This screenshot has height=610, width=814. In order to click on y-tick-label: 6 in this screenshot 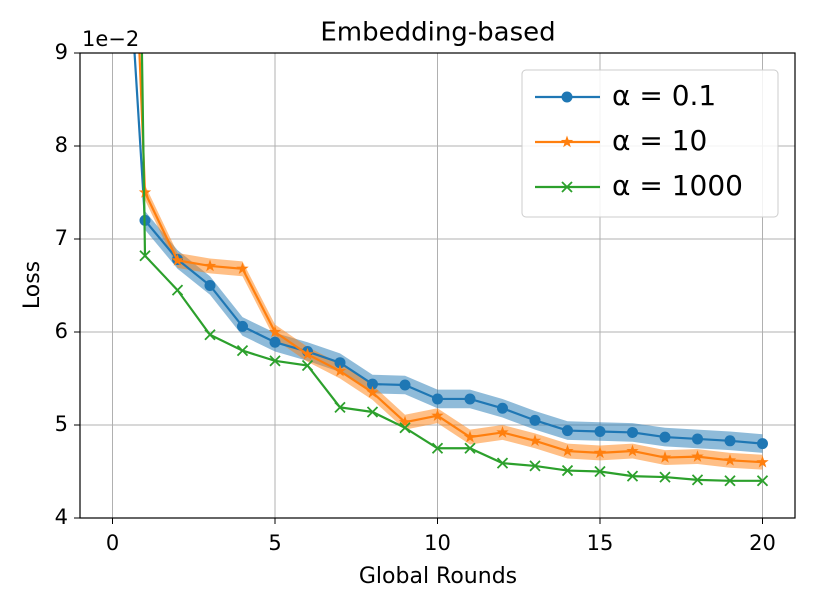, I will do `click(61, 331)`.